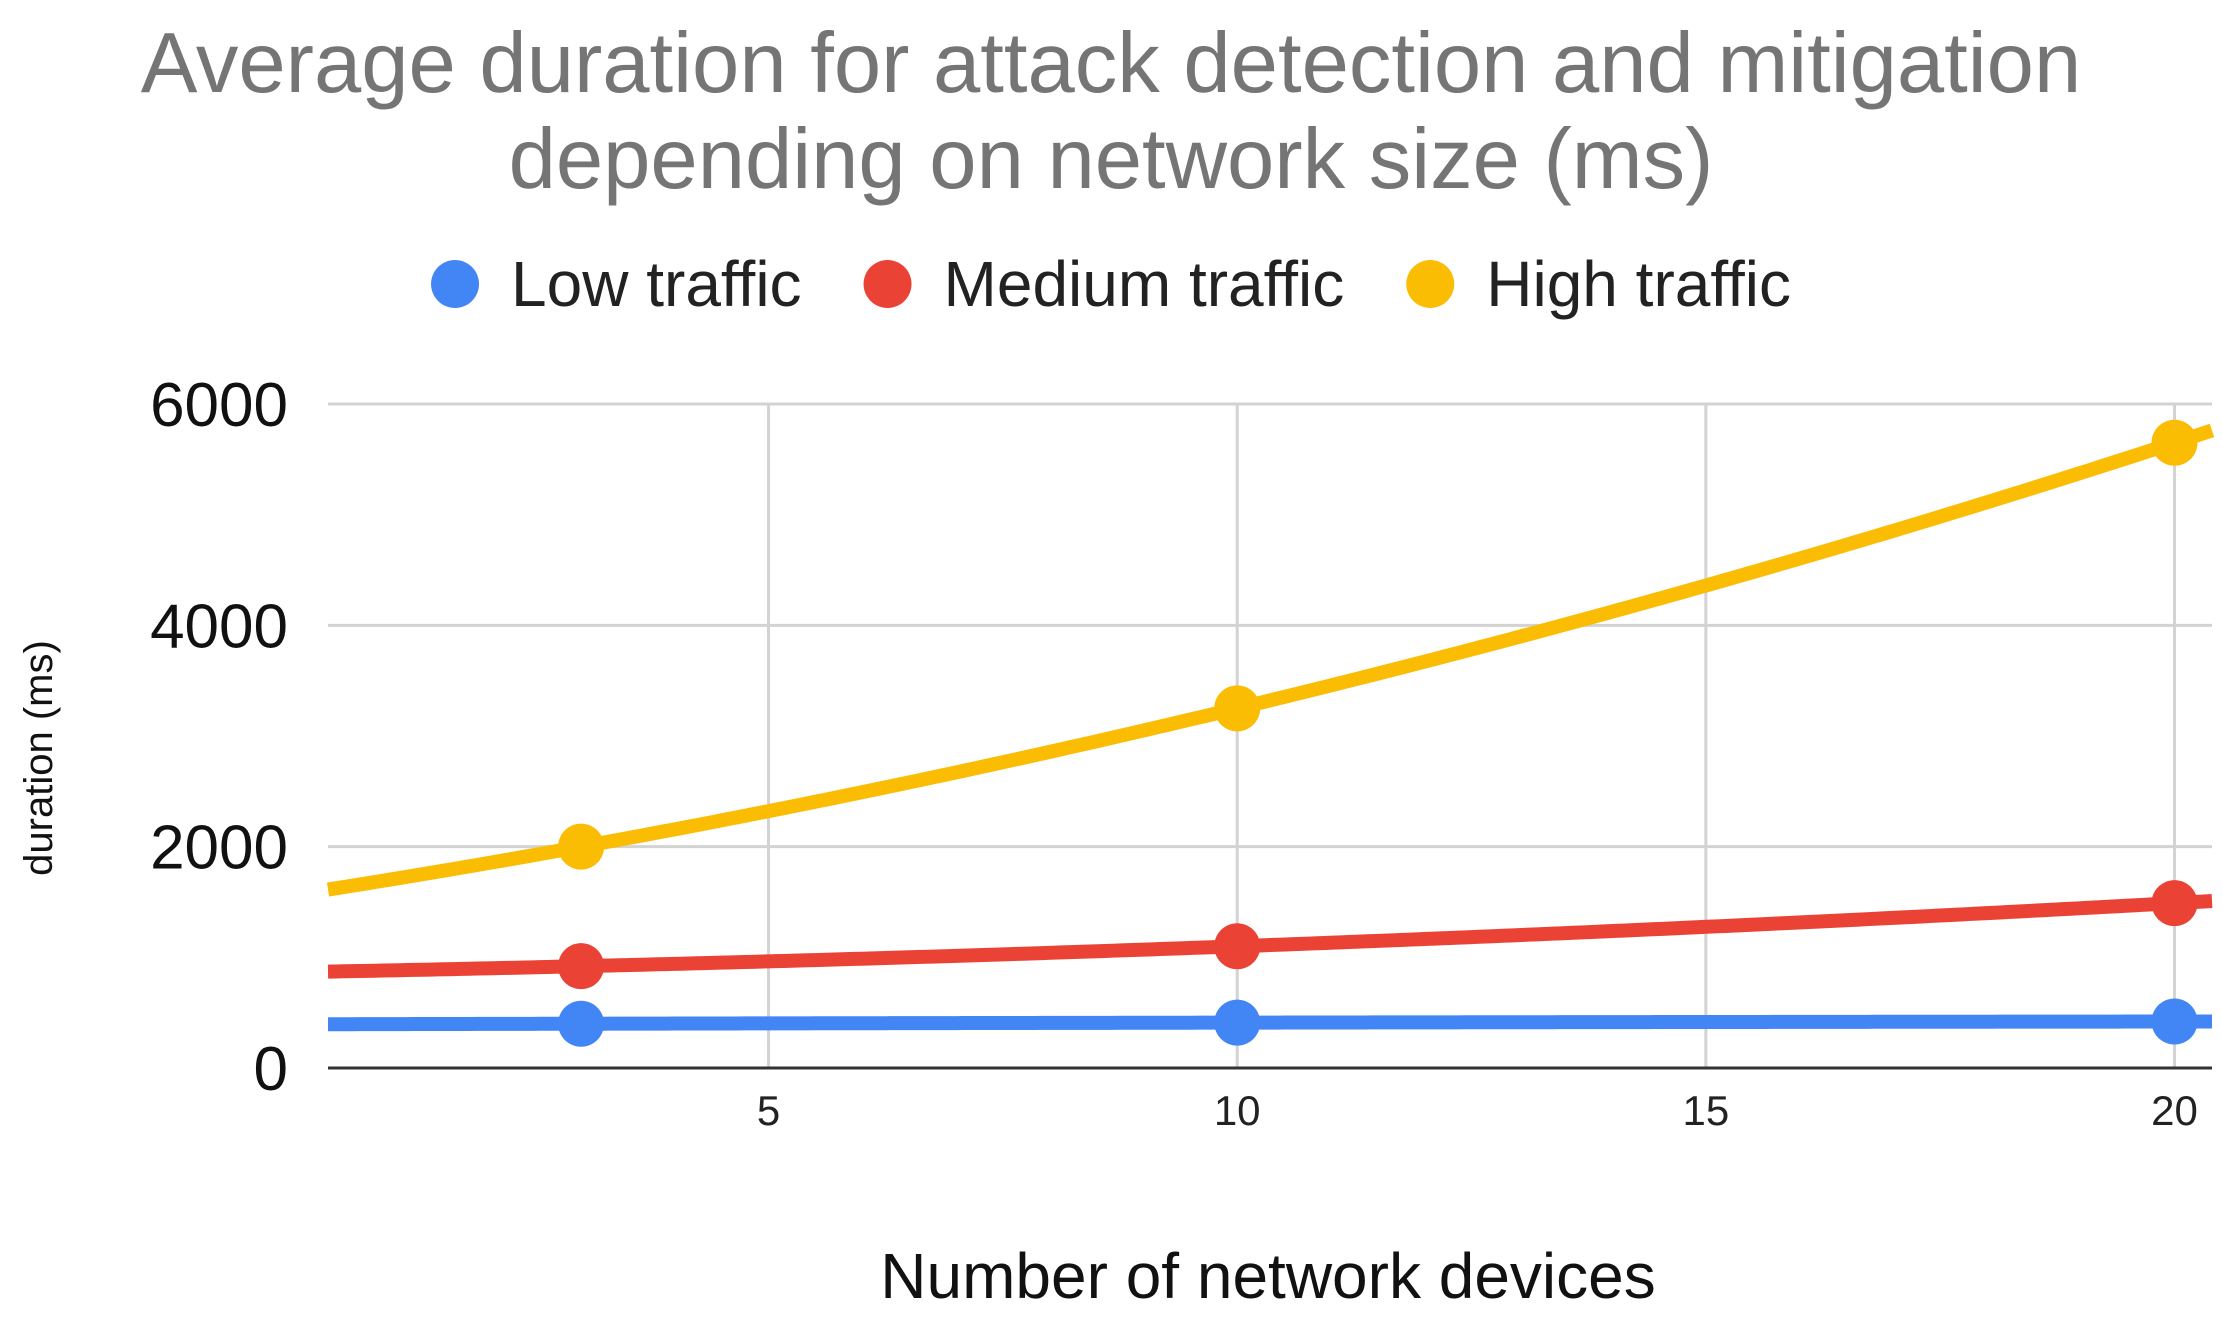 The width and height of the screenshot is (2222, 1331). Describe the element at coordinates (768, 1110) in the screenshot. I see `x-tick-label: 5` at that location.